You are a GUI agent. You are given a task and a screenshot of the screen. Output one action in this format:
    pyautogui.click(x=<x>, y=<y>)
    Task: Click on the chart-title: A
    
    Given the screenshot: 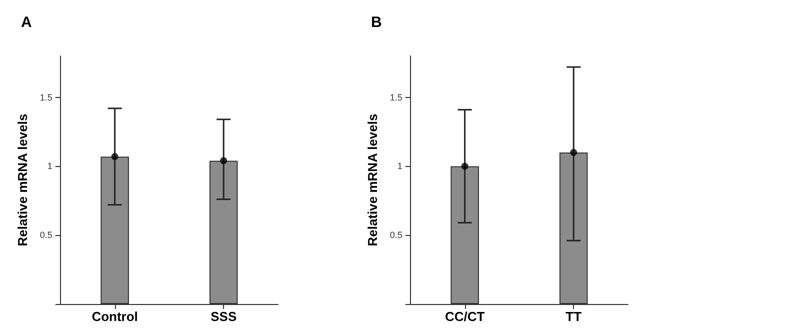 What is the action you would take?
    pyautogui.click(x=26, y=22)
    